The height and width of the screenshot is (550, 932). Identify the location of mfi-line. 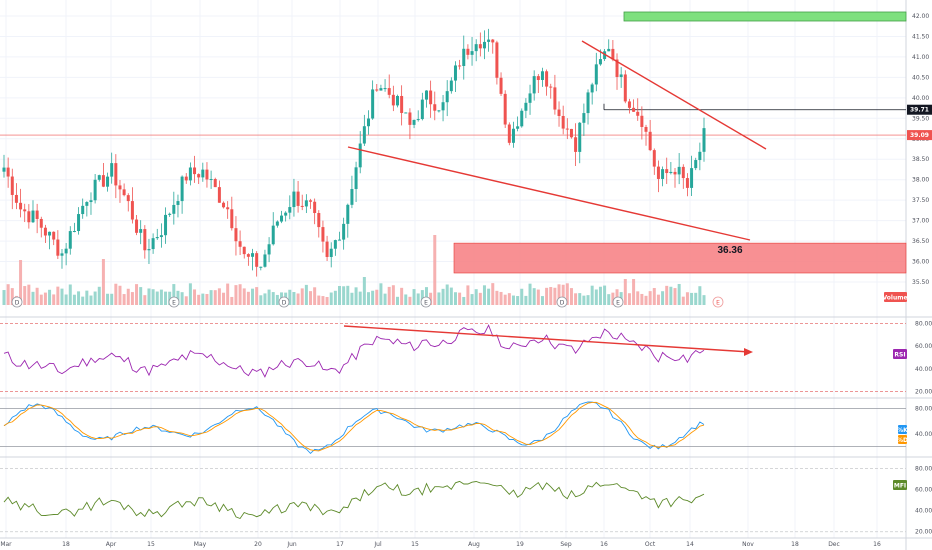
(354, 500).